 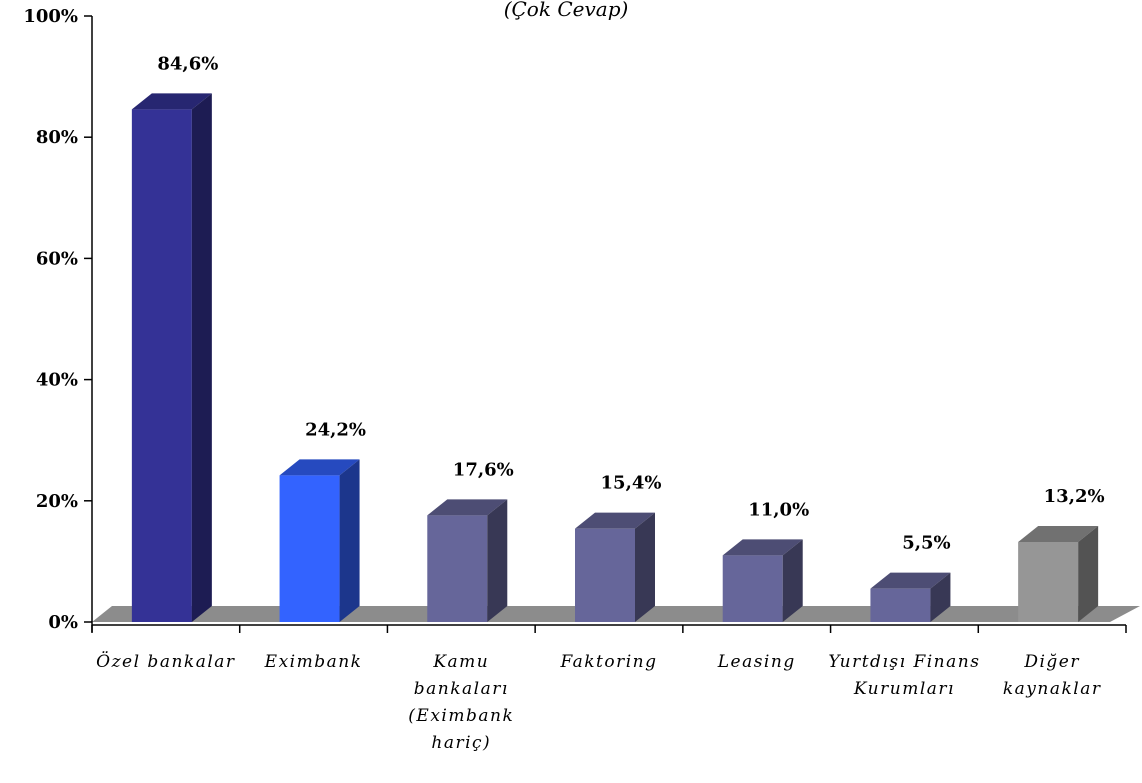 What do you see at coordinates (460, 662) in the screenshot?
I see `x-category-label: Kamu` at bounding box center [460, 662].